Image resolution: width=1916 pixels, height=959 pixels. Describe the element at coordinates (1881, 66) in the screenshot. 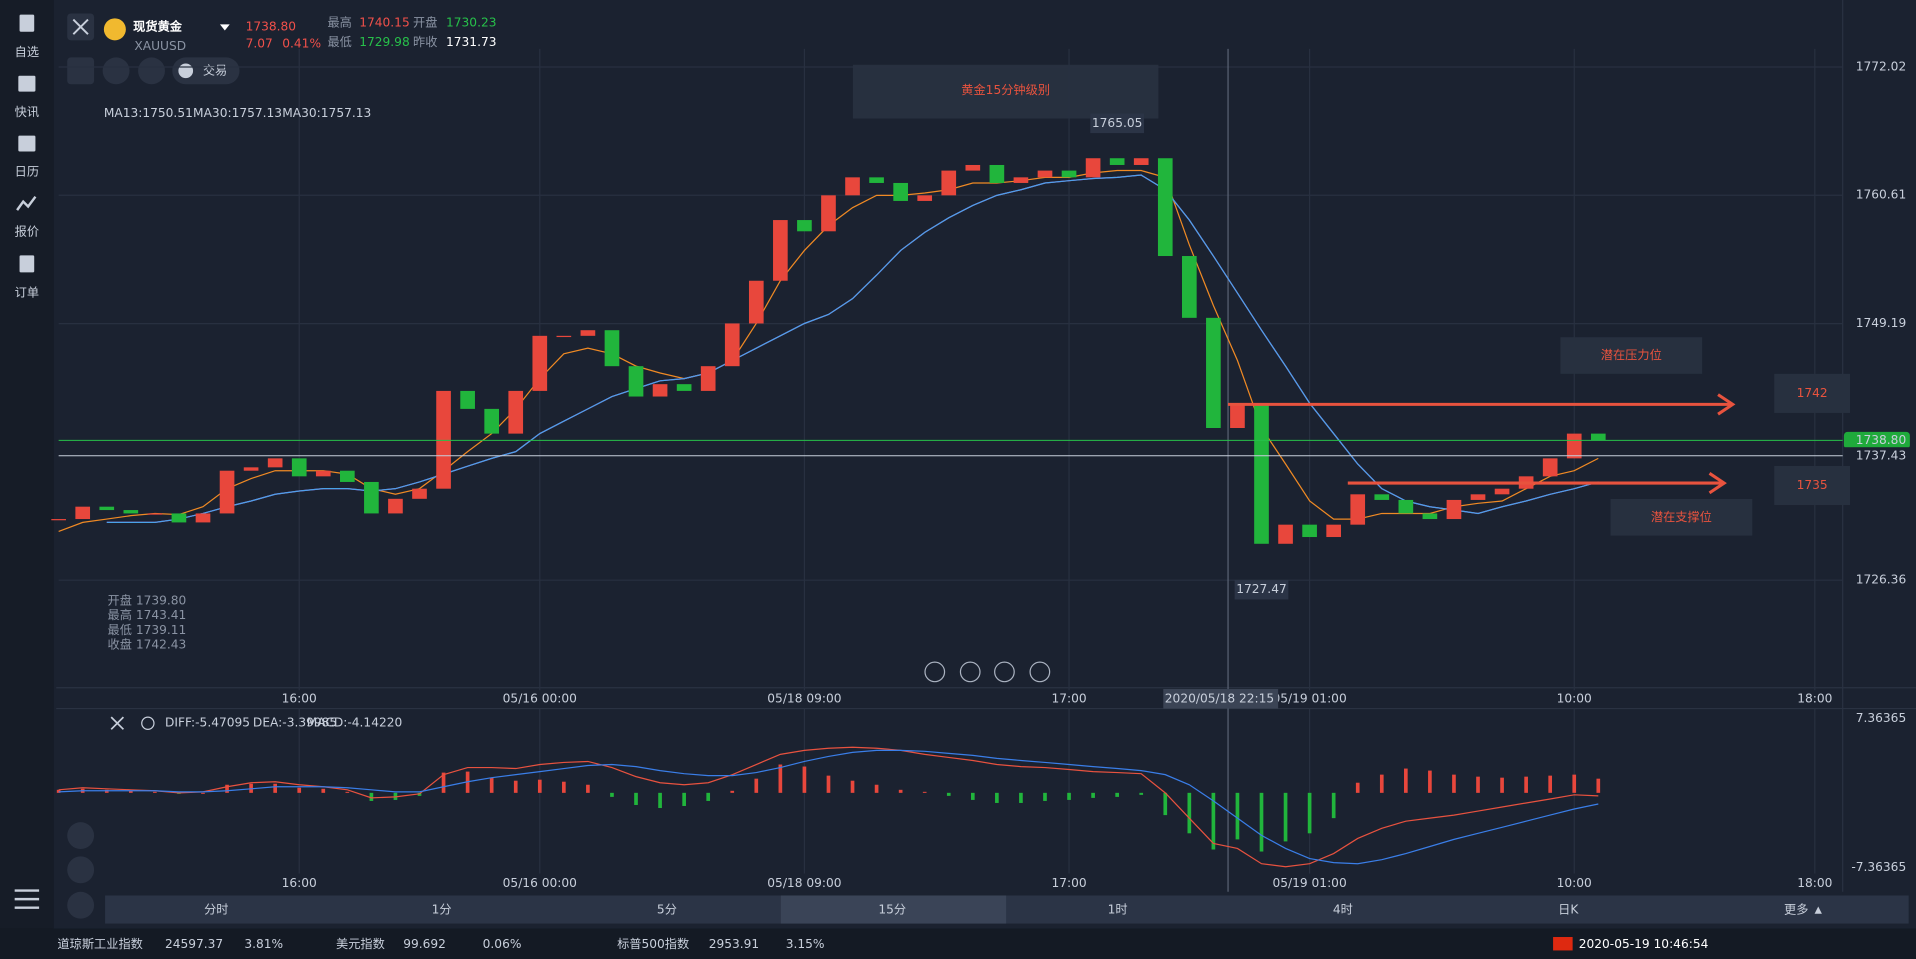

I see `y-tick-label: 1772.02` at that location.